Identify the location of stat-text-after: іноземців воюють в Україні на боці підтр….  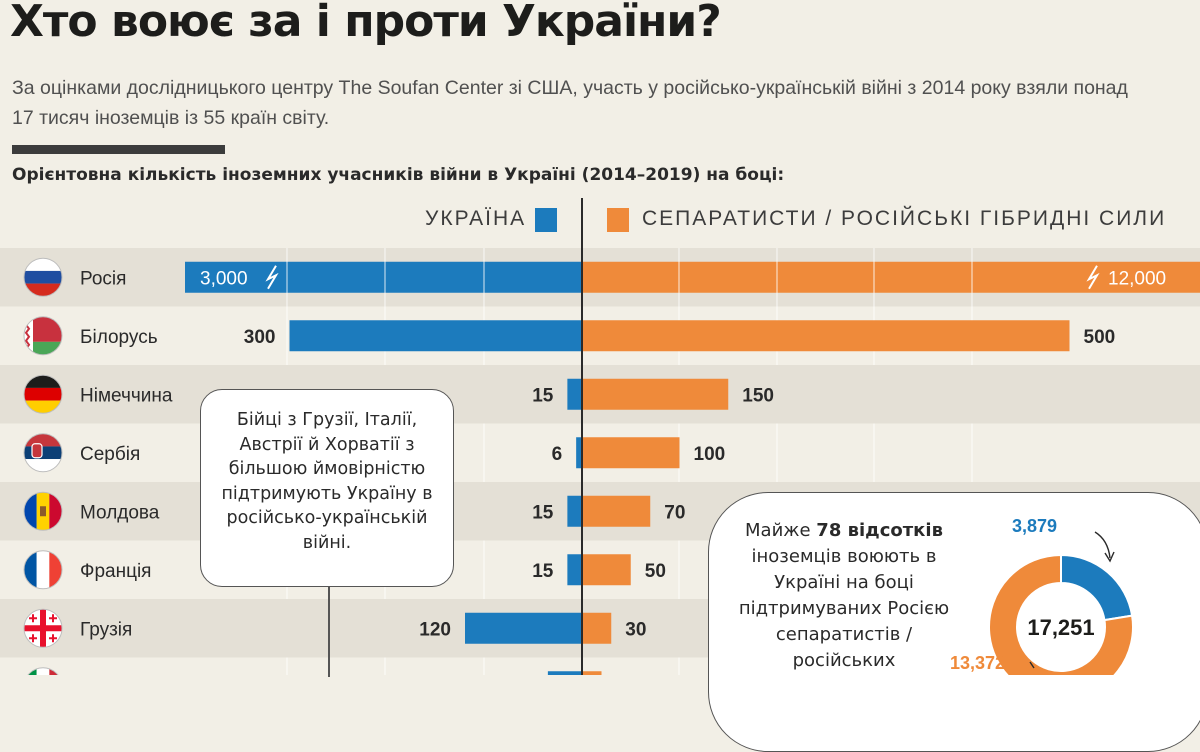
(844, 608).